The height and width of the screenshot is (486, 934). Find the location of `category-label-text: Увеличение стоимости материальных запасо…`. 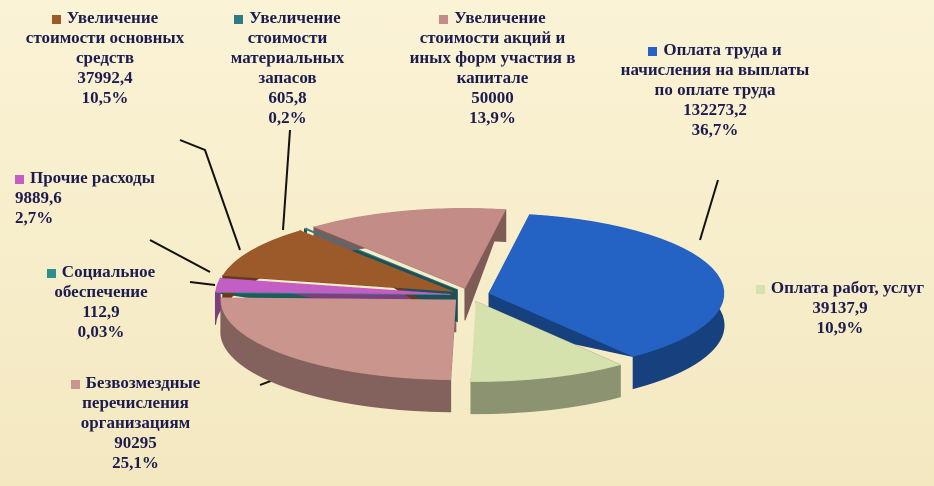

category-label-text: Увеличение стоимости материальных запасо… is located at coordinates (287, 47).